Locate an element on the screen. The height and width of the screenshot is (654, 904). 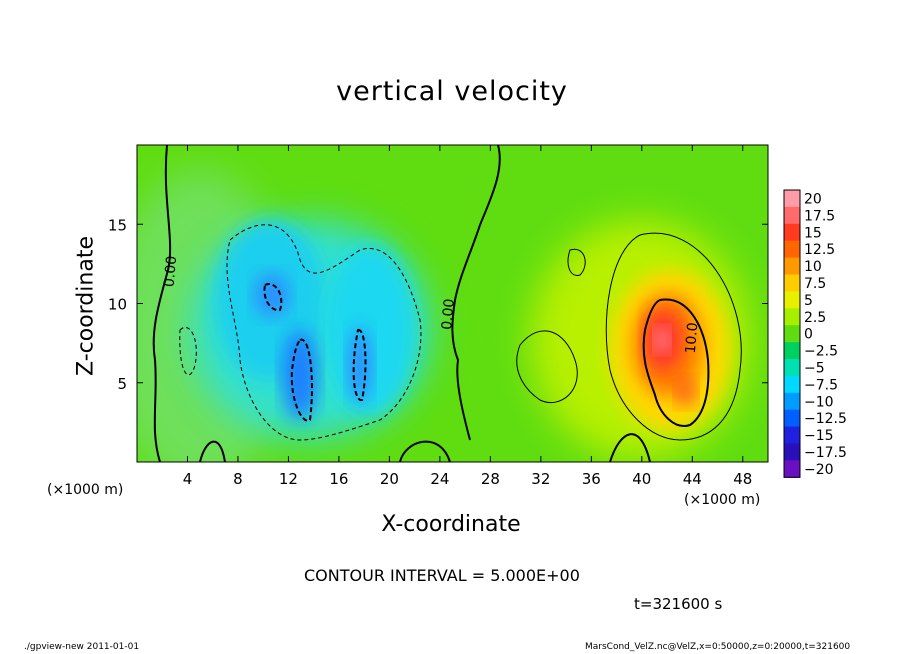
x-tick-label: 20 is located at coordinates (389, 479).